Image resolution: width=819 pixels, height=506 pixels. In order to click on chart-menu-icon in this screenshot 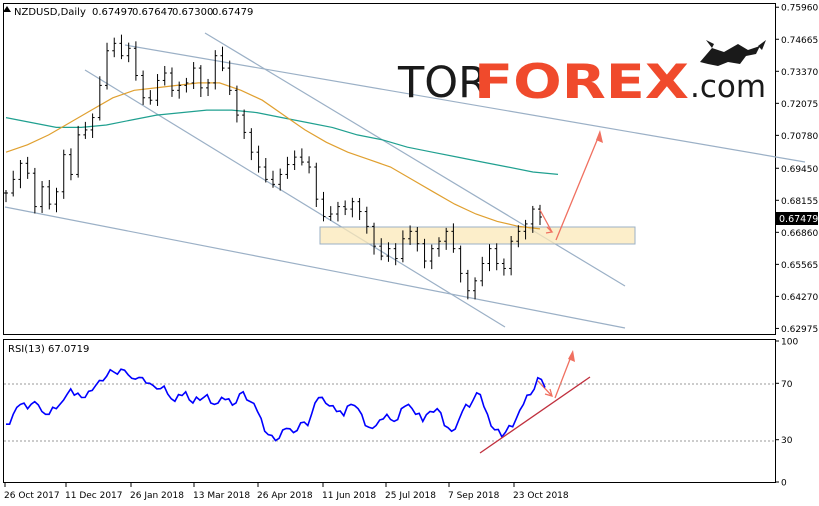, I will do `click(7, 9)`.